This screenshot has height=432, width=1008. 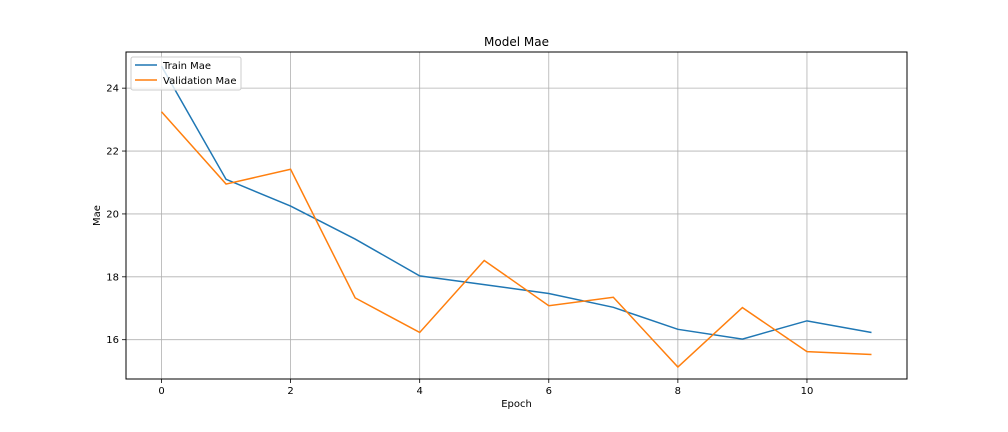 I want to click on legend: Train Mae Validation Mae, so click(x=186, y=73).